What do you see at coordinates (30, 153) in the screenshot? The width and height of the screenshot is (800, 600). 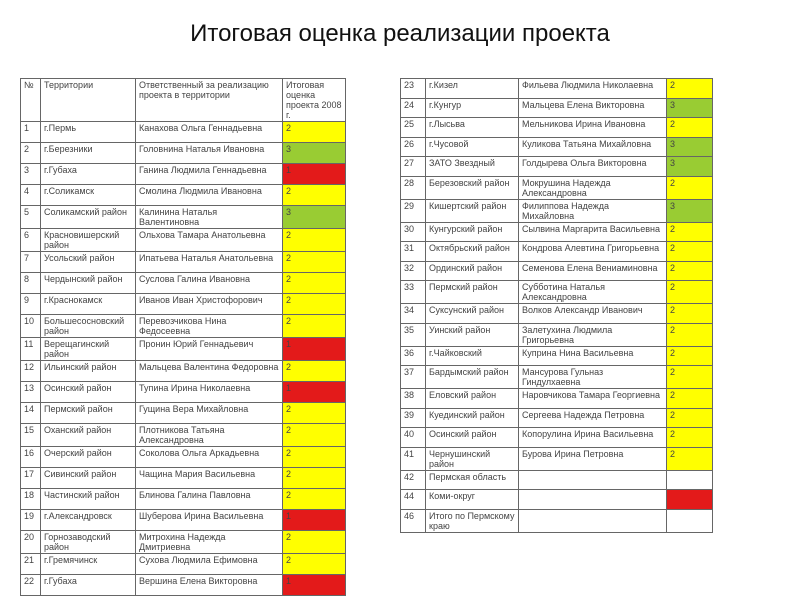 I see `number-cell: 2` at bounding box center [30, 153].